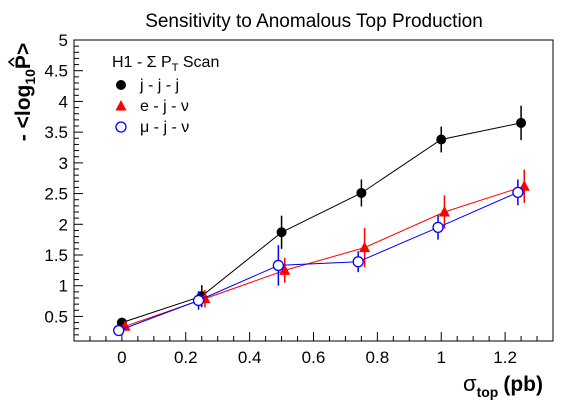  What do you see at coordinates (121, 357) in the screenshot?
I see `x-tick-label: 0` at bounding box center [121, 357].